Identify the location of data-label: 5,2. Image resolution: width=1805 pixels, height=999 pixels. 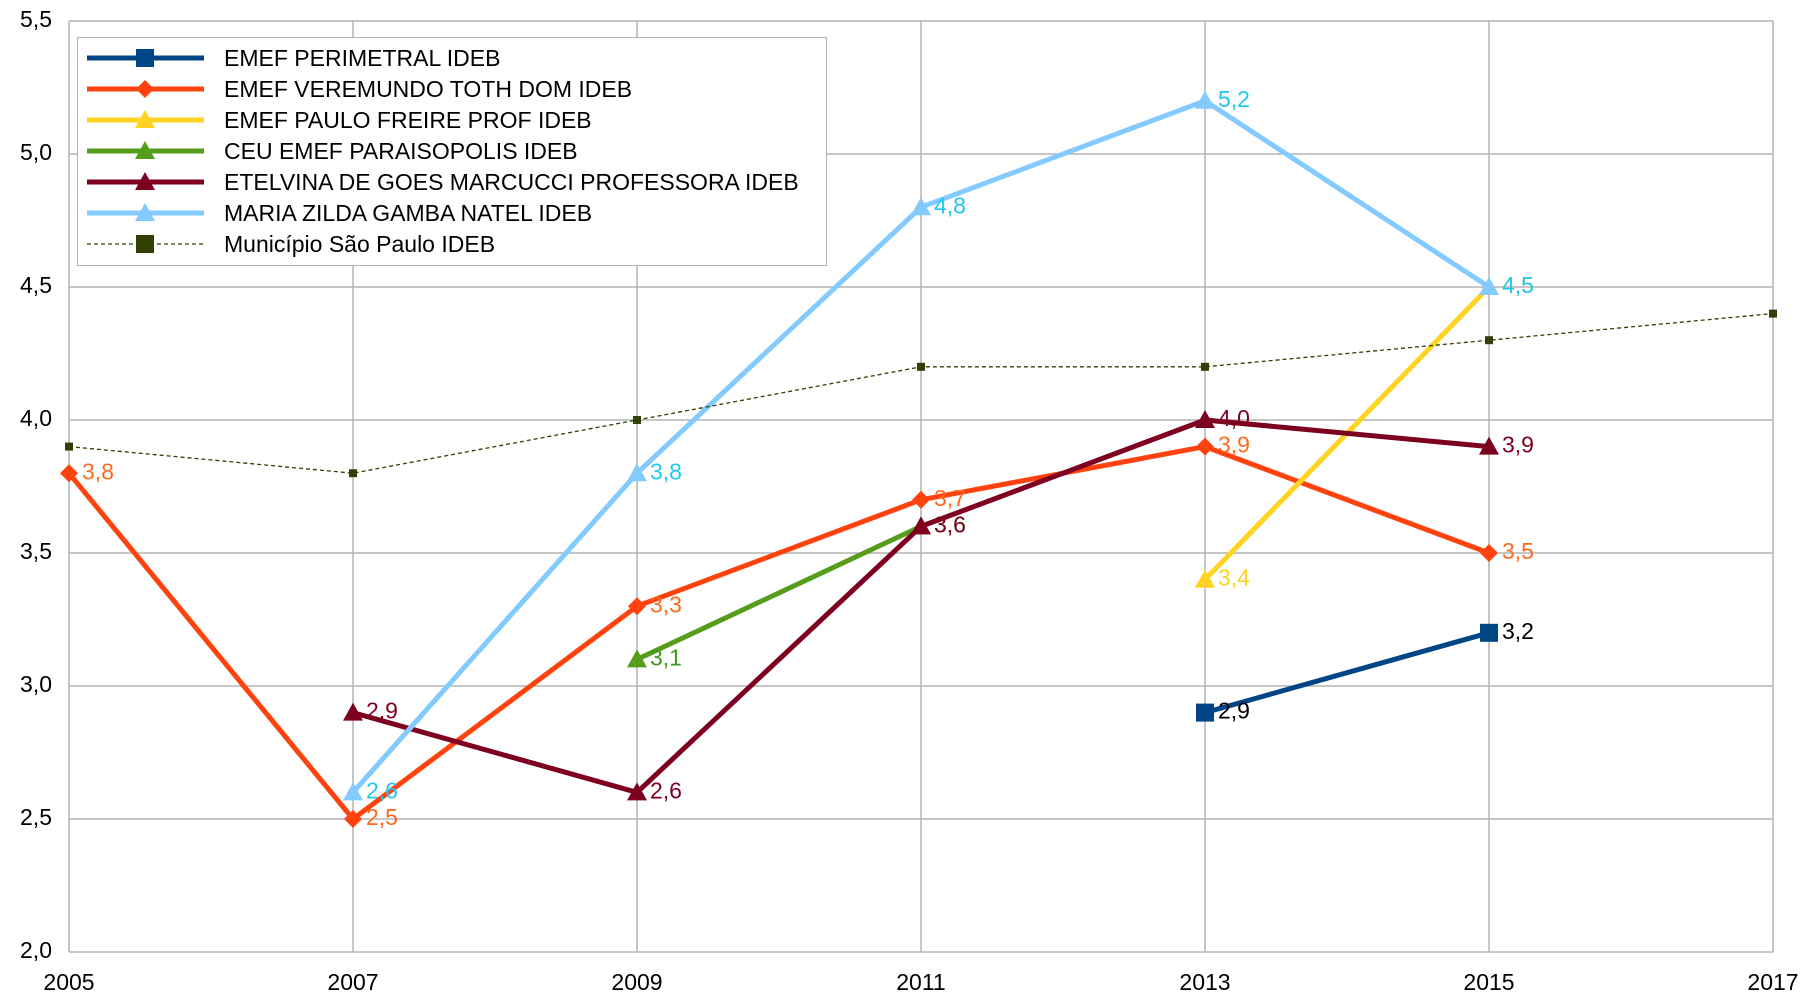
(1234, 99).